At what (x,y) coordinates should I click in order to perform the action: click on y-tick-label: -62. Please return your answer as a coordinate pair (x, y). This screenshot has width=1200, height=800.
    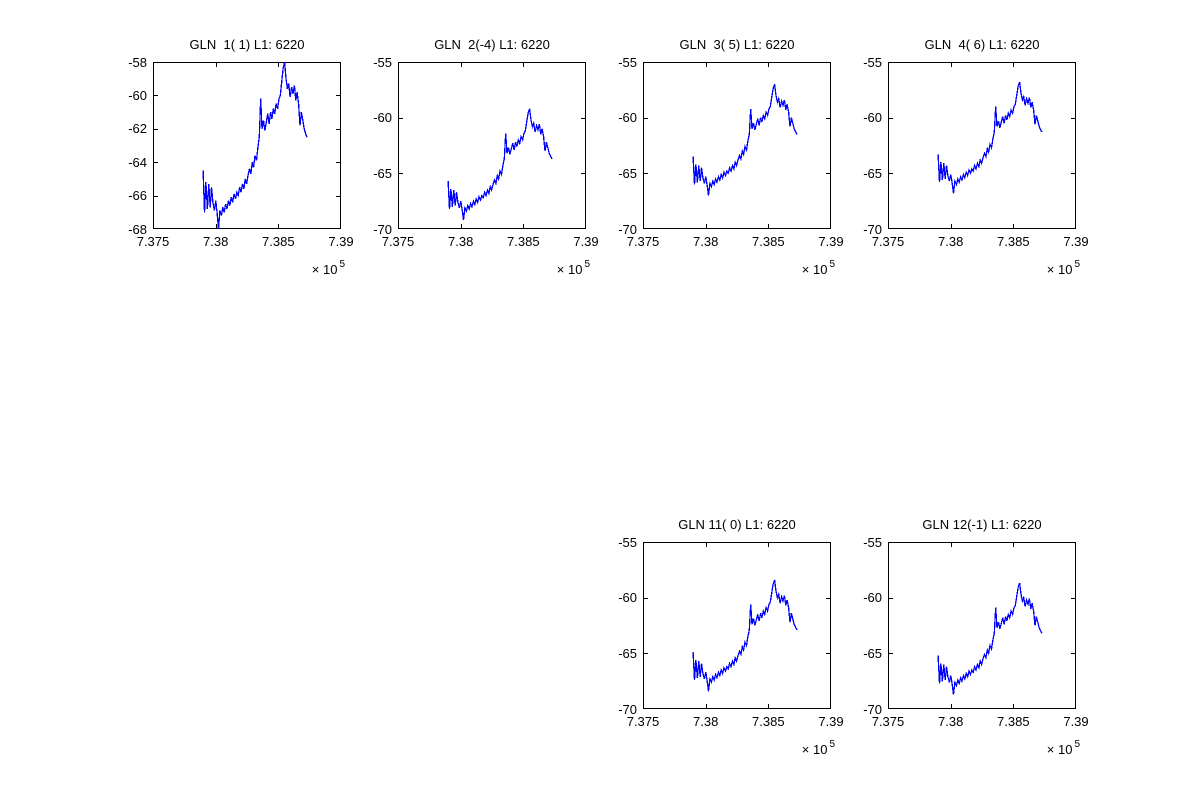
    Looking at the image, I should click on (137, 129).